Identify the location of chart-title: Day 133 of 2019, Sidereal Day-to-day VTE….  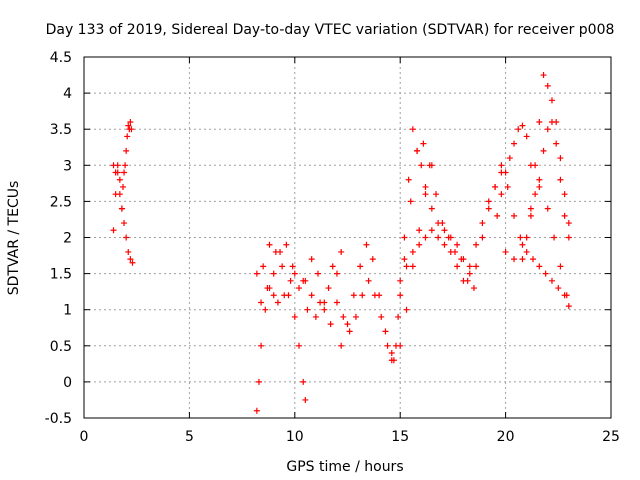
(330, 30).